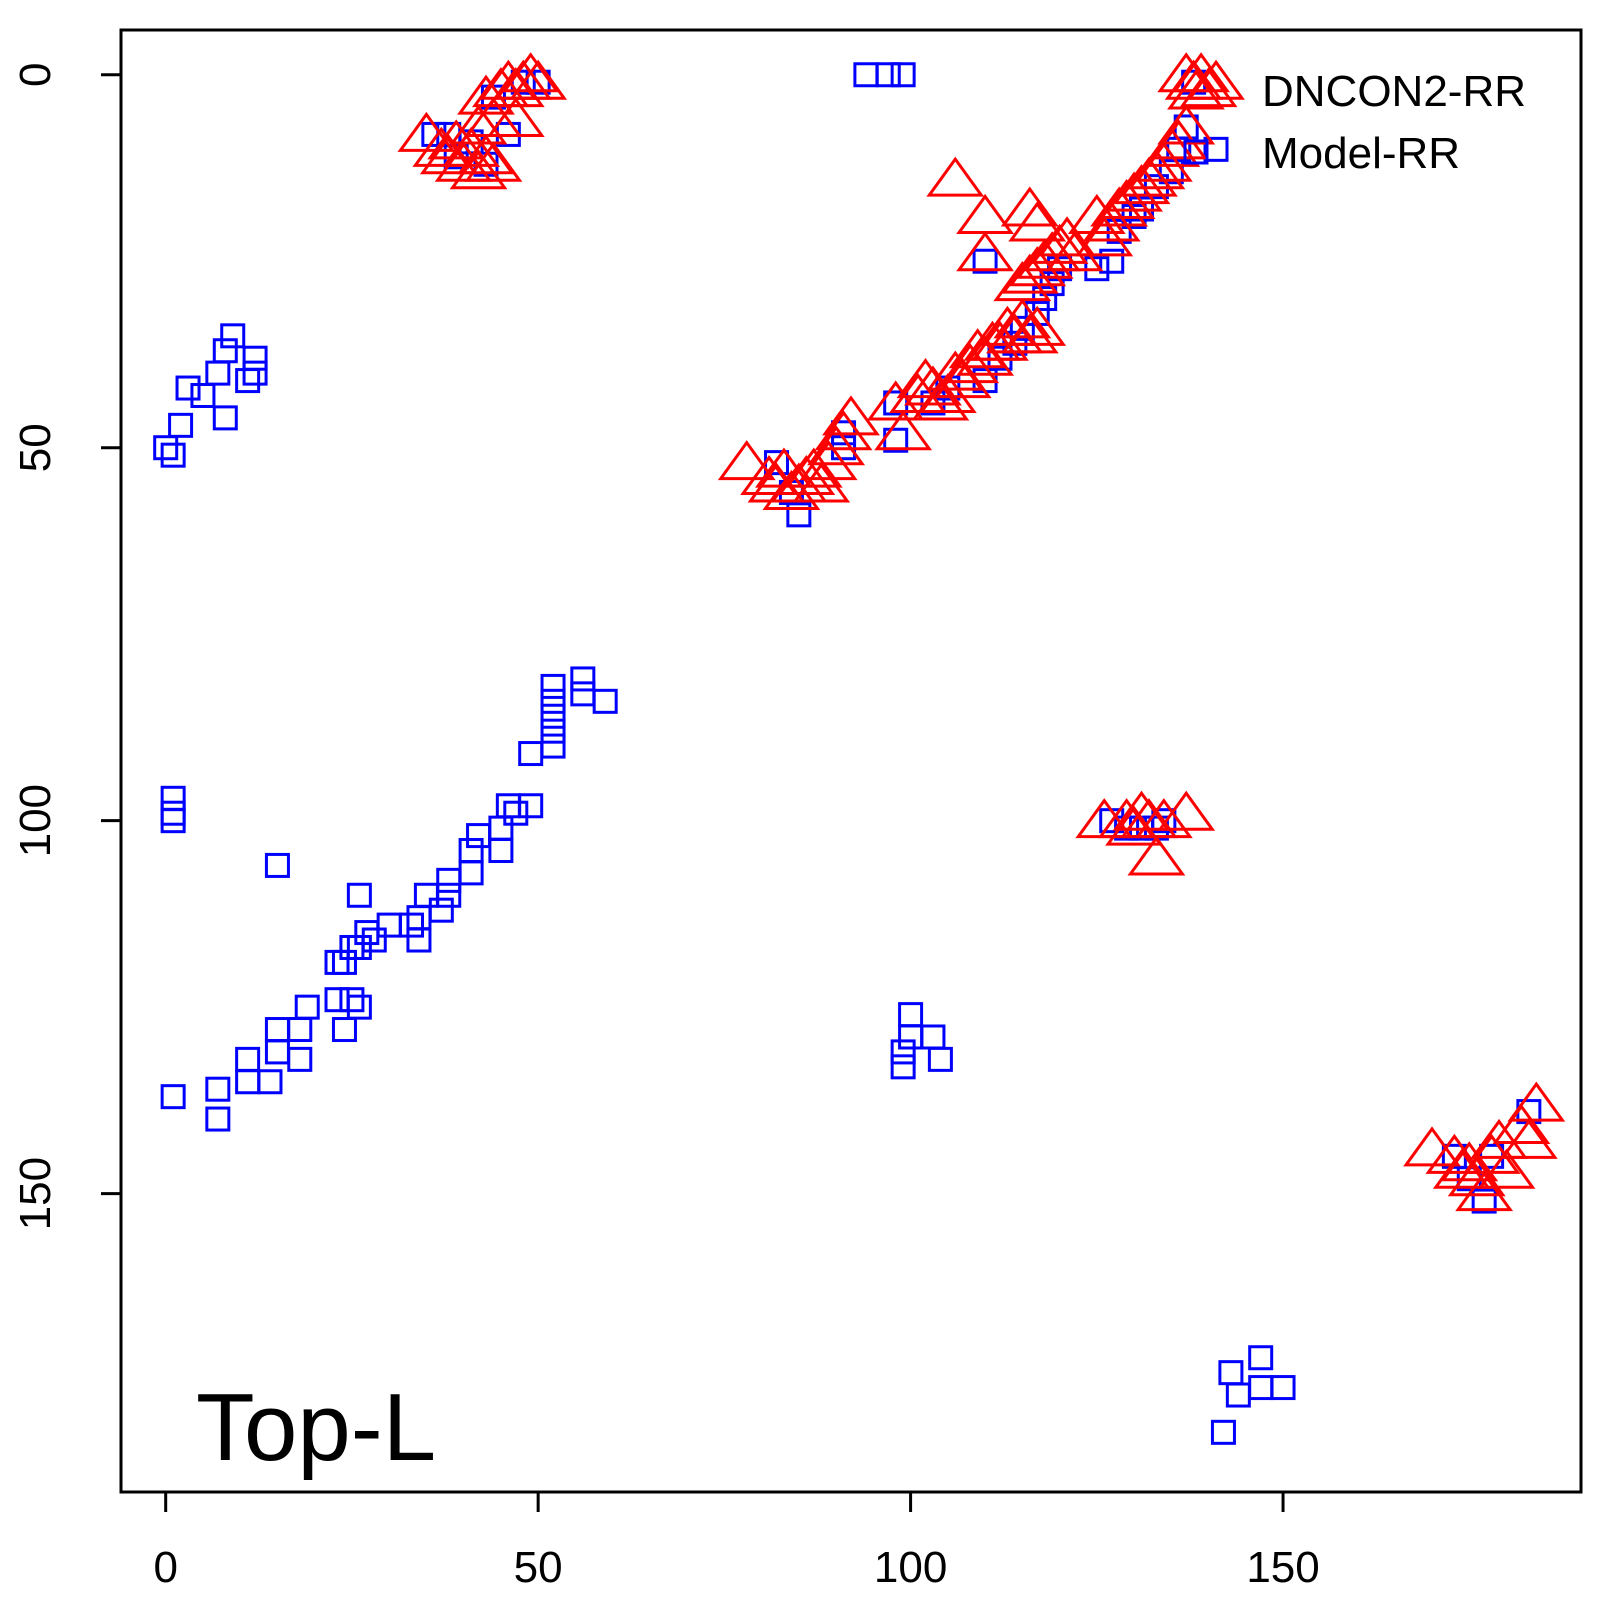  I want to click on y-tick-label: 50, so click(35, 447).